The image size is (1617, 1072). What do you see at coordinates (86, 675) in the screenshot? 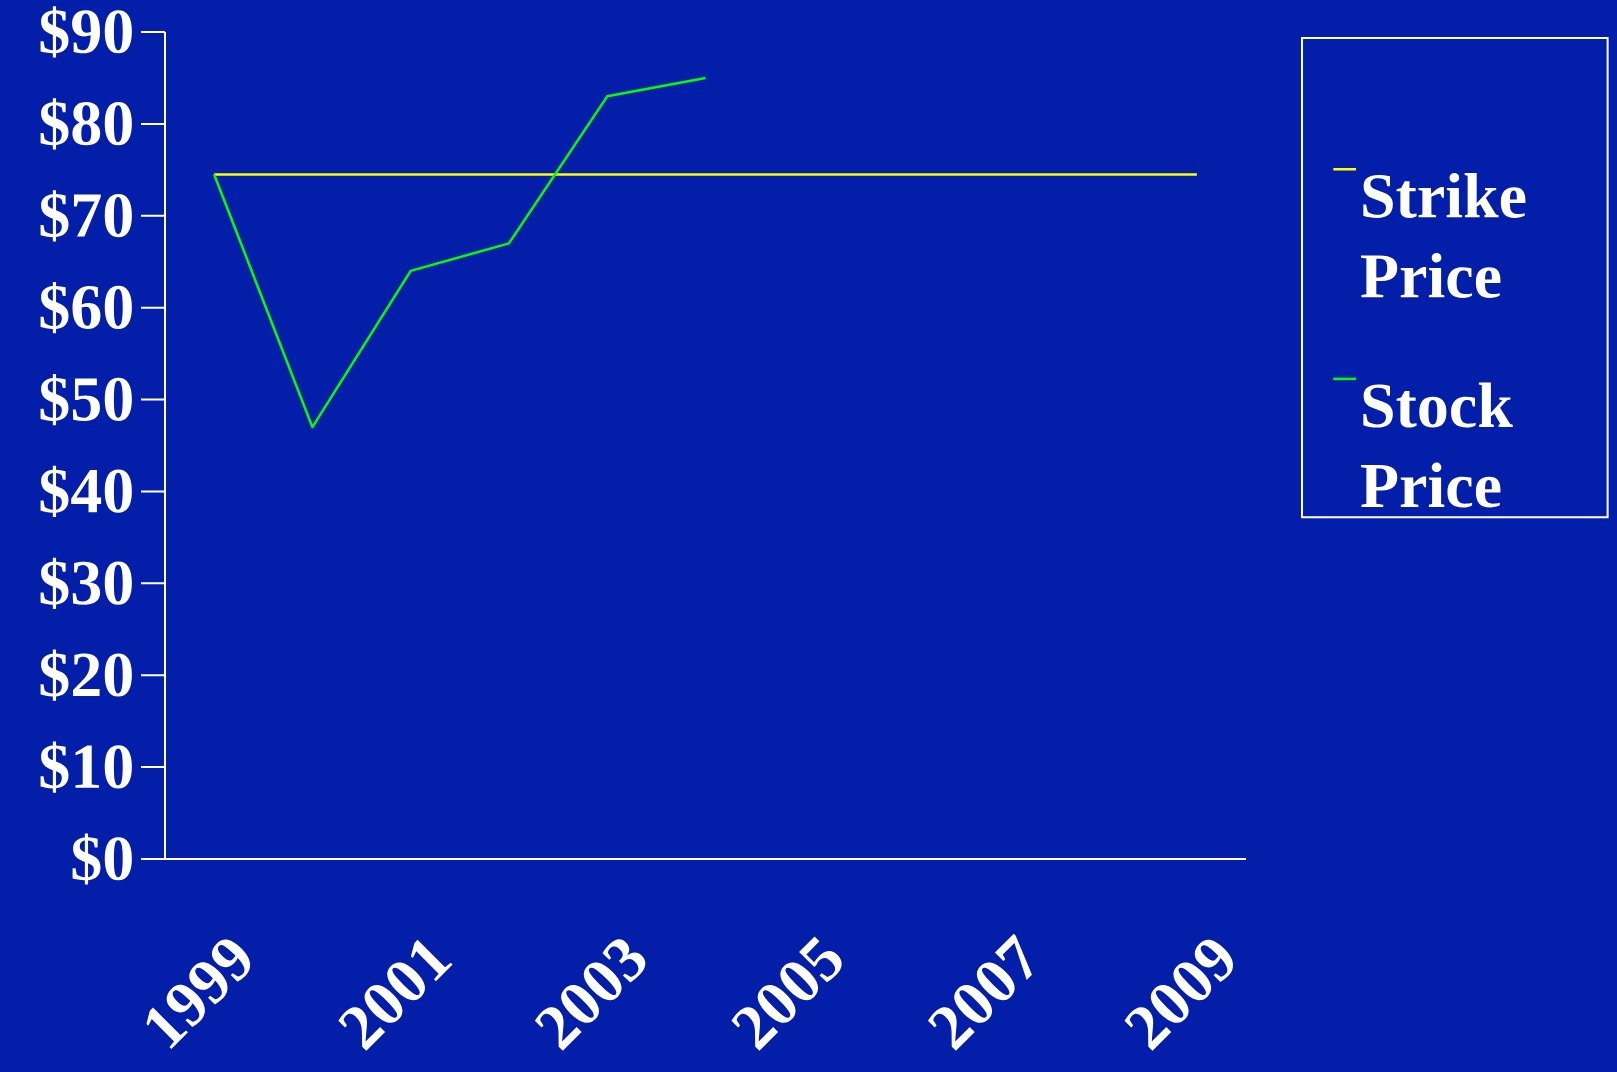
I see `y-tick-label: $20` at bounding box center [86, 675].